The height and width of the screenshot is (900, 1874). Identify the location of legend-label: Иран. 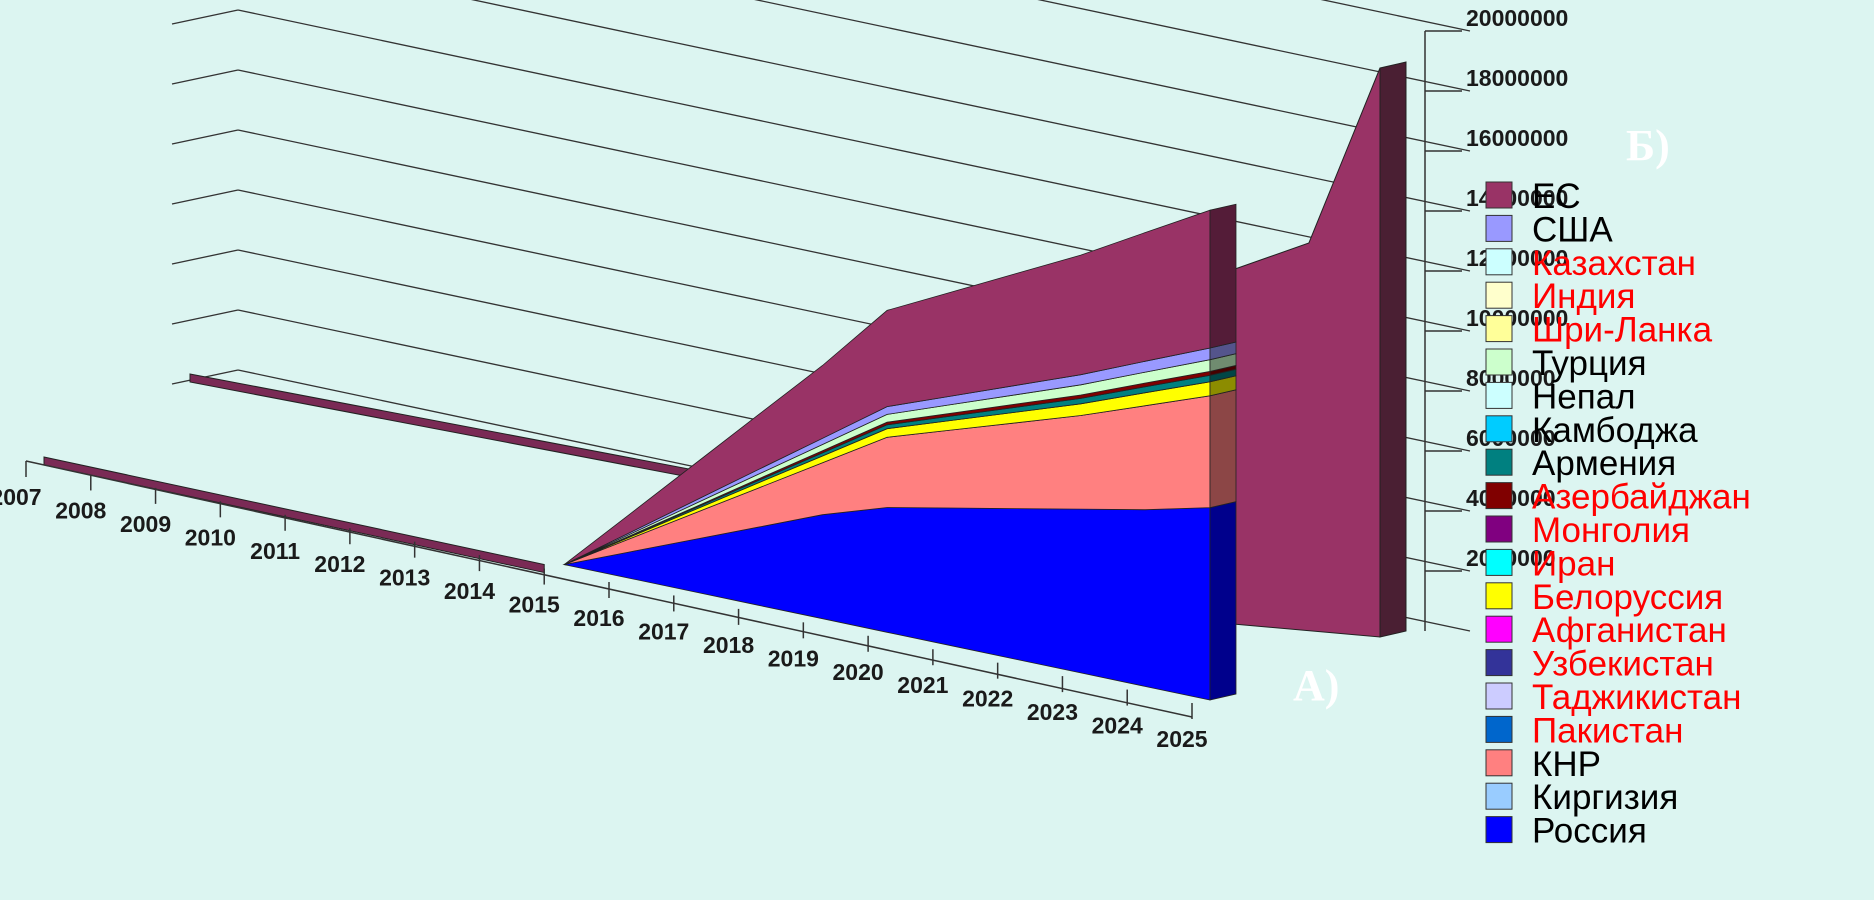
(1573, 563).